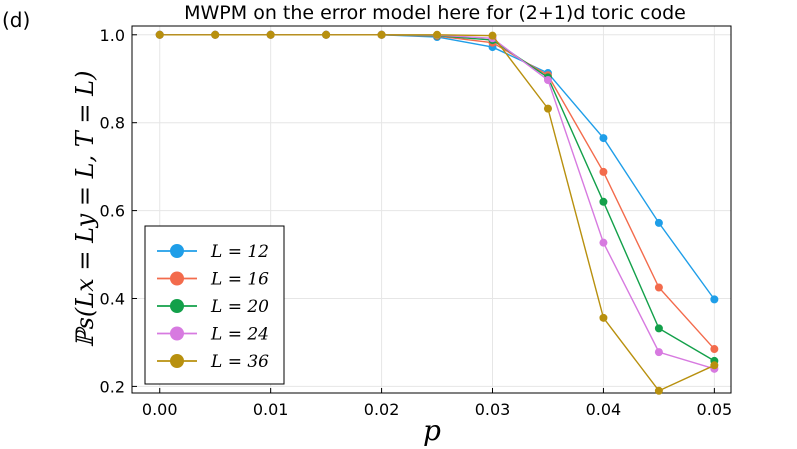 This screenshot has width=797, height=449. I want to click on y-axis-label: ℙs(Lx = Ly = L, T = L), so click(85, 209).